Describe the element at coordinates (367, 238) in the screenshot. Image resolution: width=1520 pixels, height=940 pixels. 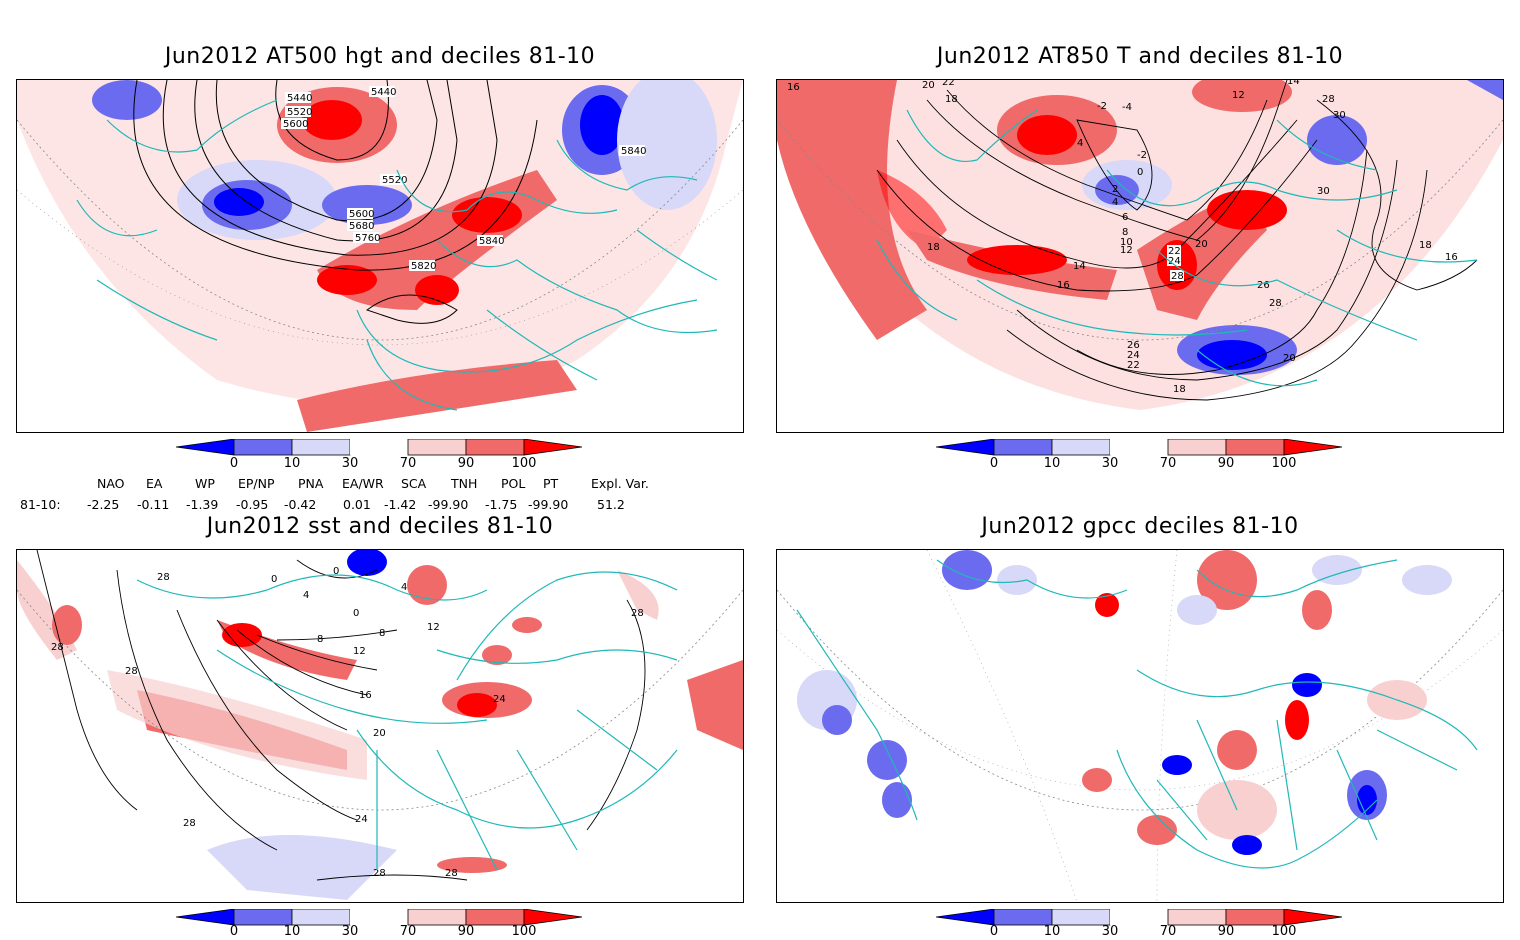
I see `contour-label: 5760` at that location.